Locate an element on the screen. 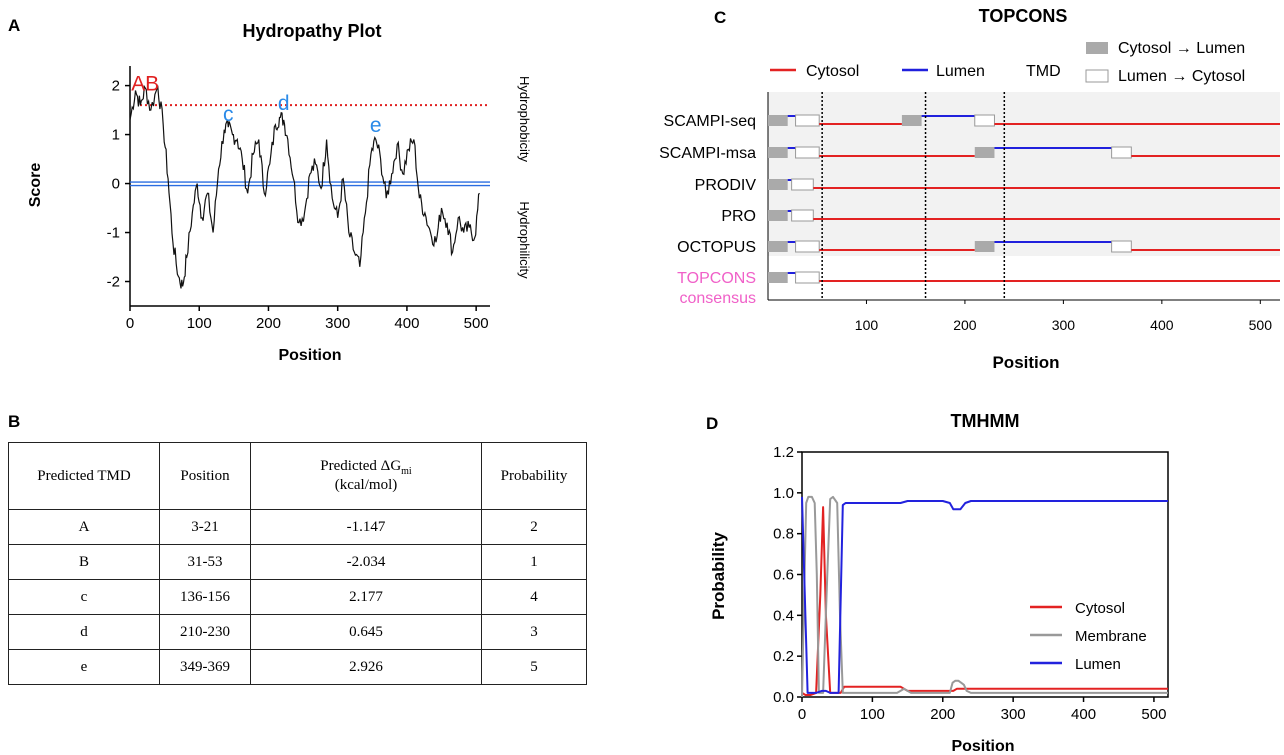 This screenshot has width=1284, height=755. table-cell: 210-230 is located at coordinates (205, 632).